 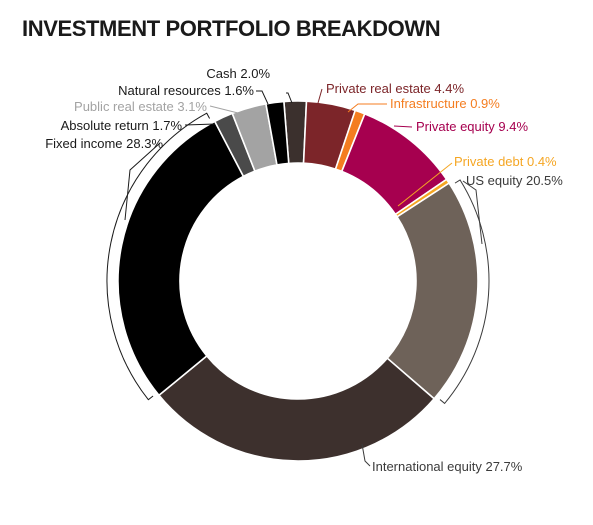 What do you see at coordinates (367, 108) in the screenshot?
I see `leader-infrastructure` at bounding box center [367, 108].